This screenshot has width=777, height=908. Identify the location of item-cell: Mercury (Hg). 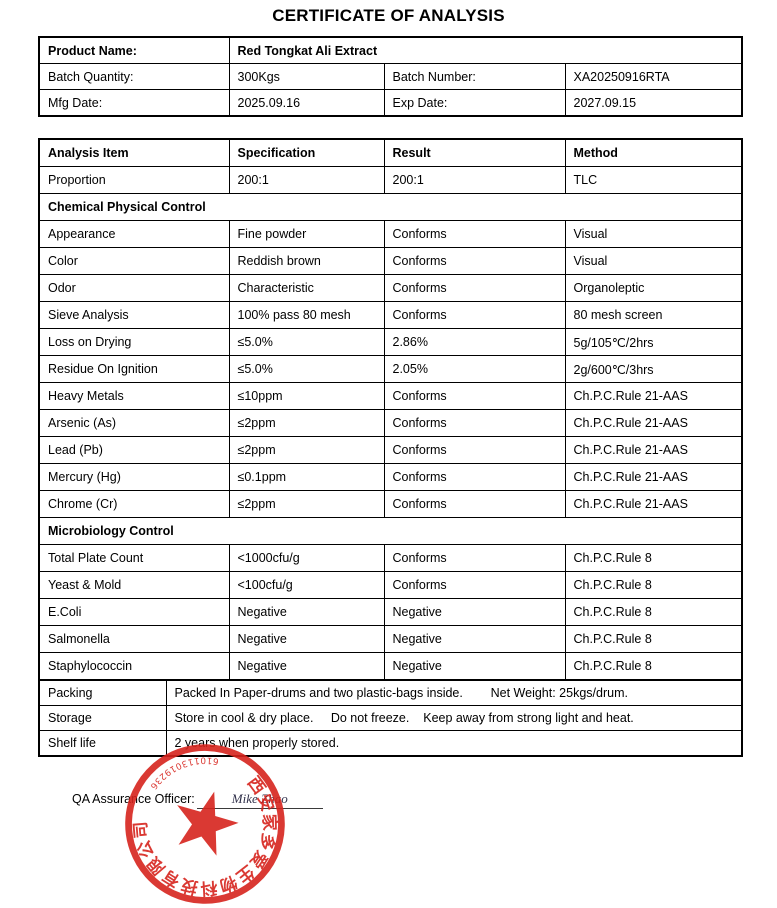
(134, 477).